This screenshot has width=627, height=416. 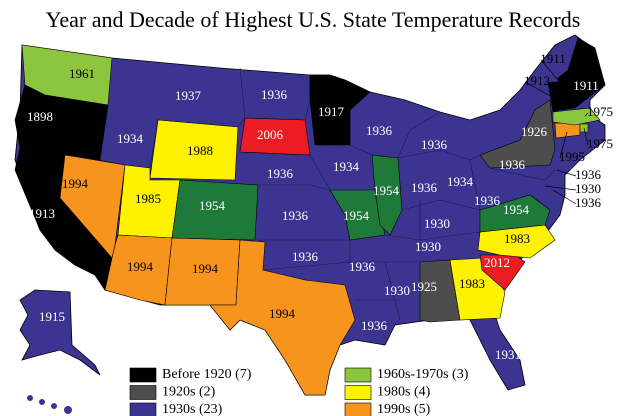 I want to click on hawaii, so click(x=49, y=404).